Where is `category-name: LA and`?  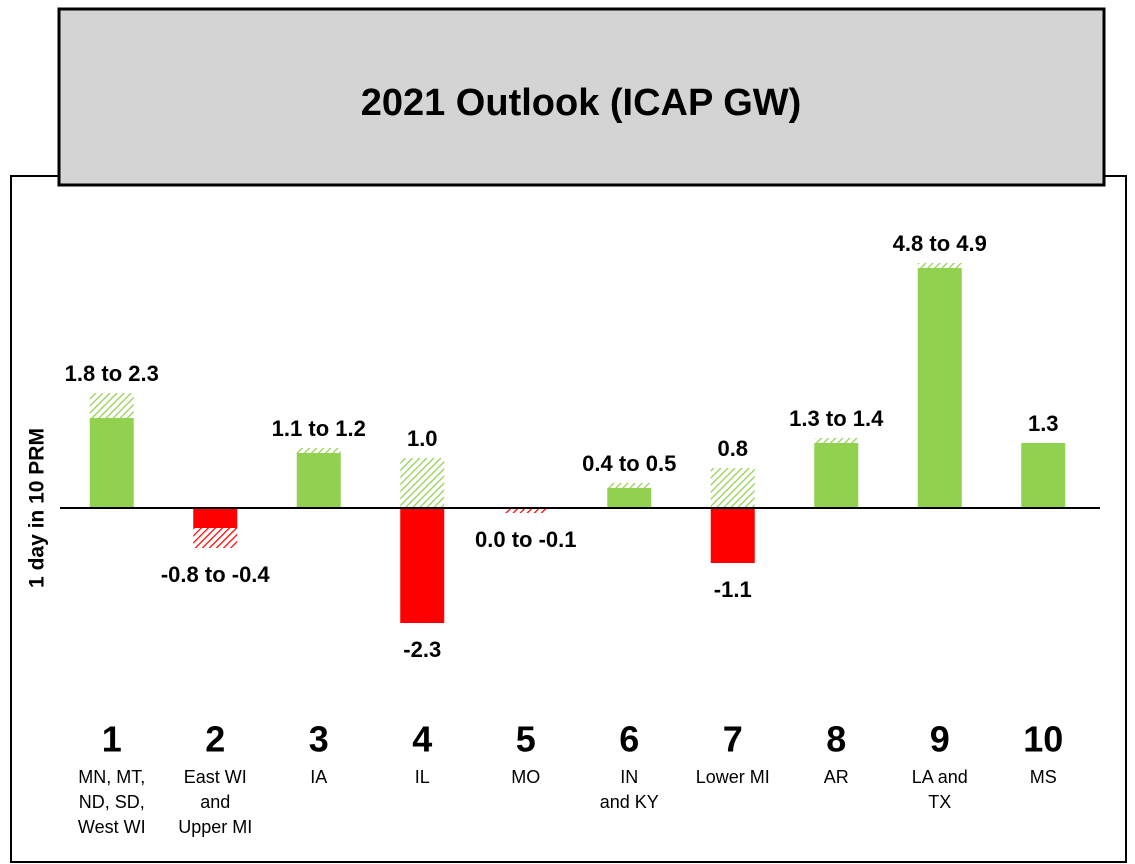
category-name: LA and is located at coordinates (940, 777).